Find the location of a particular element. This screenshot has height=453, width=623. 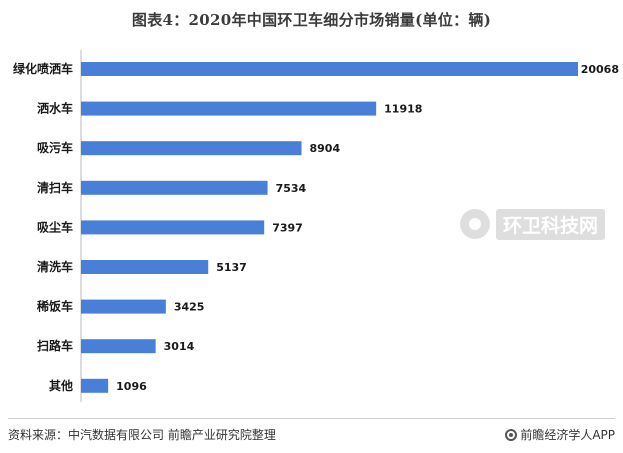

category-label: 其他 is located at coordinates (61, 385).